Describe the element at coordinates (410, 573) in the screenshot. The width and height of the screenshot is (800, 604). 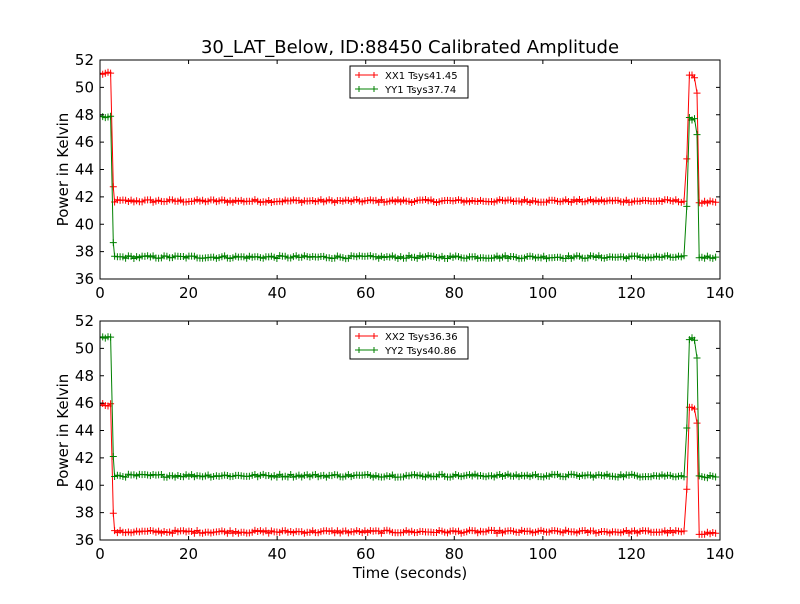
I see `x-axis-label: Time (seconds)` at that location.